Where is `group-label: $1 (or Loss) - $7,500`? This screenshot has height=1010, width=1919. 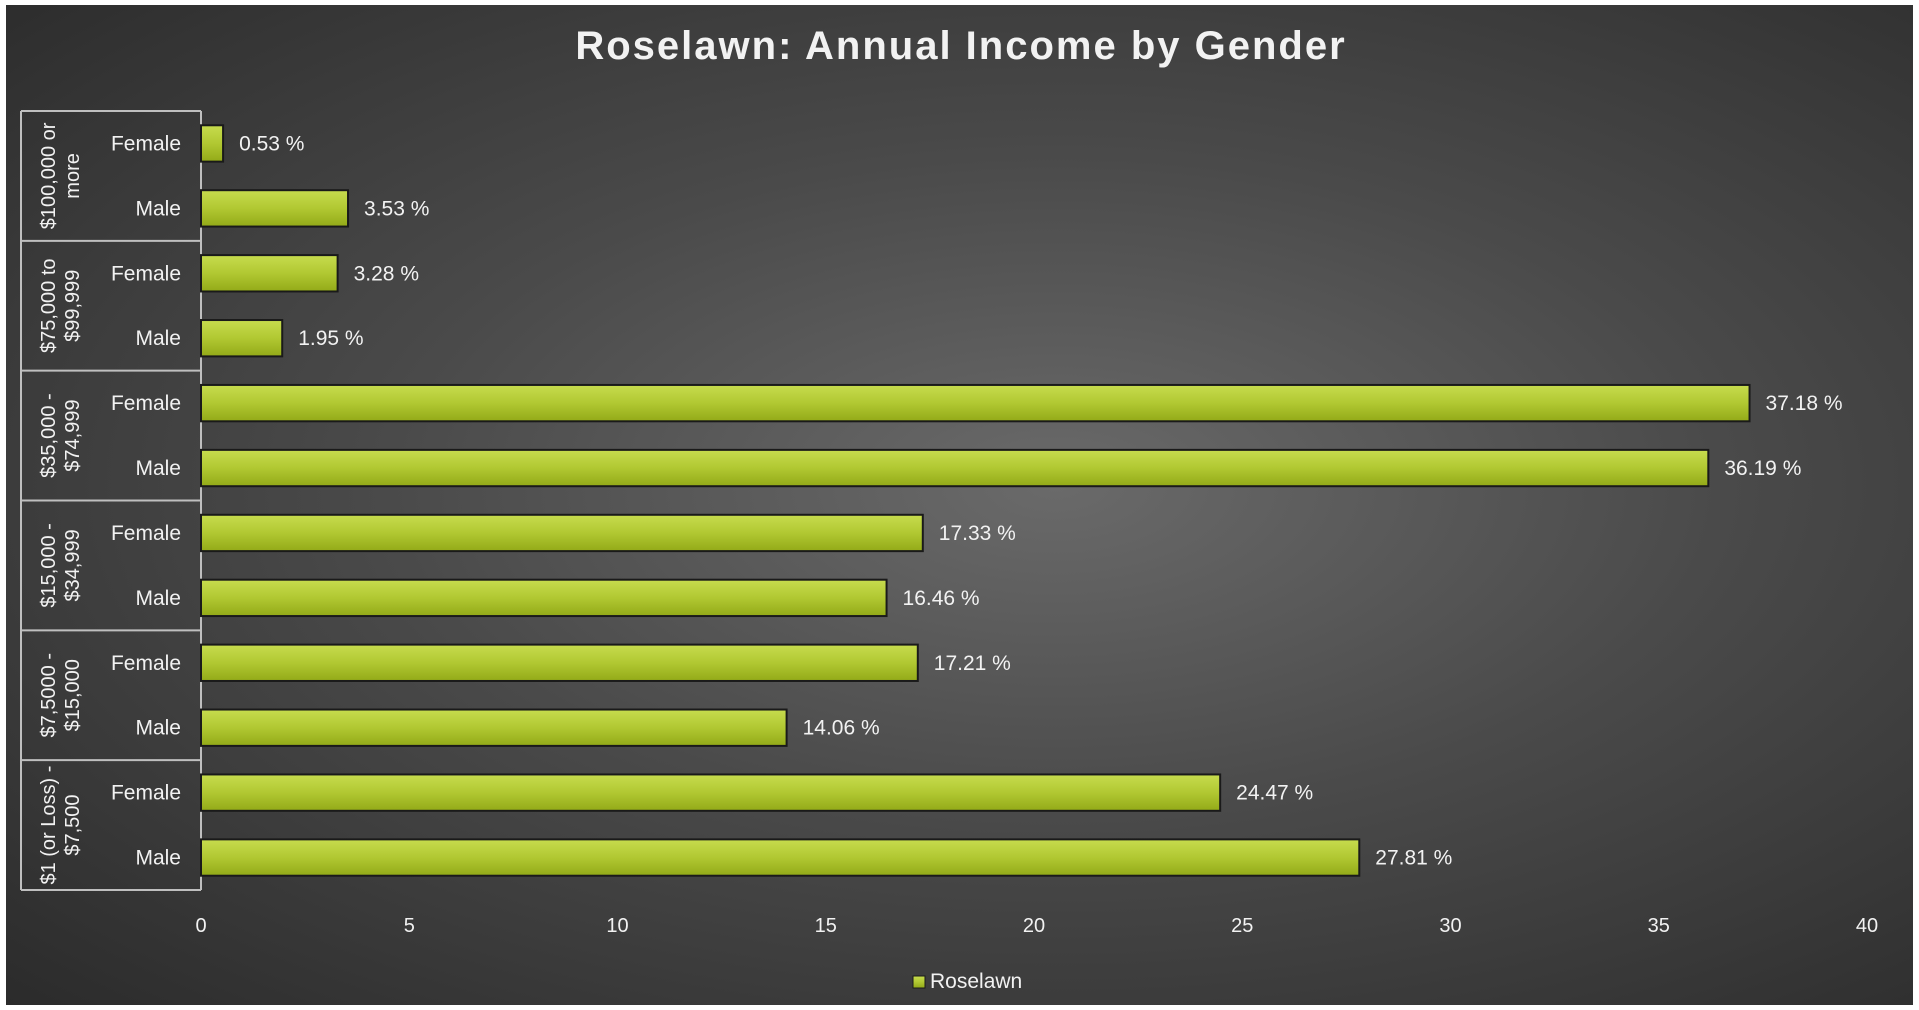
group-label: $1 (or Loss) - $7,500 is located at coordinates (61, 825).